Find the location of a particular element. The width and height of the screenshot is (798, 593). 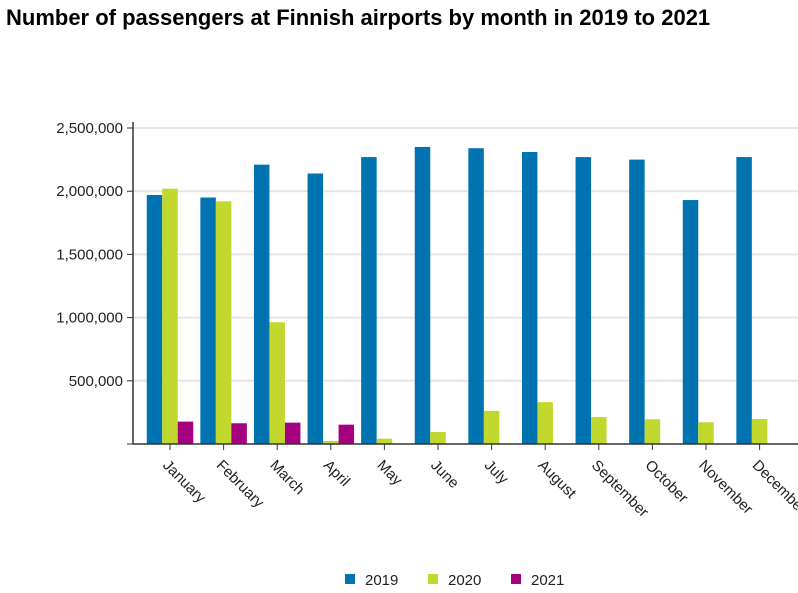

legend-label-2020: 2020 is located at coordinates (464, 580).